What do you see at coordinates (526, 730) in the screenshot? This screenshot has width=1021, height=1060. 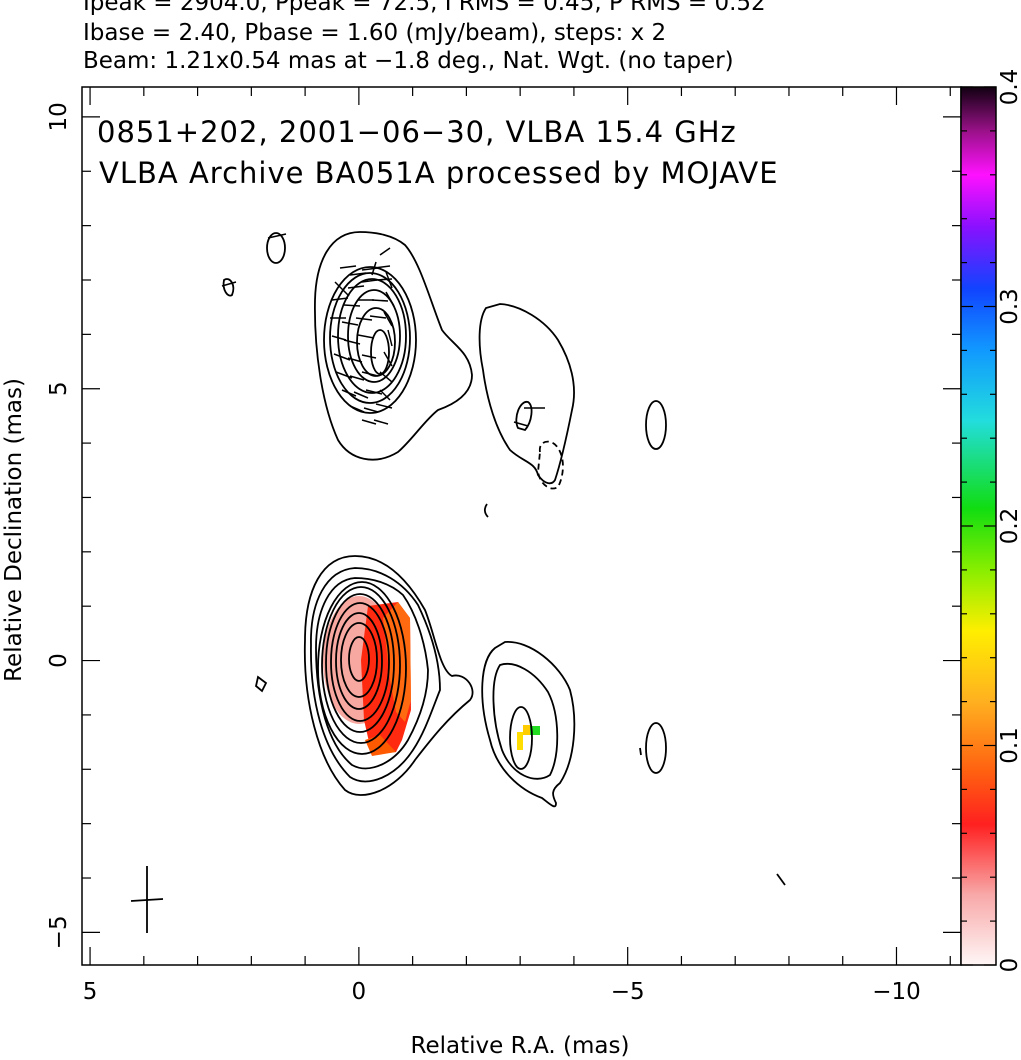 I see `jet-pol-fill-orange` at bounding box center [526, 730].